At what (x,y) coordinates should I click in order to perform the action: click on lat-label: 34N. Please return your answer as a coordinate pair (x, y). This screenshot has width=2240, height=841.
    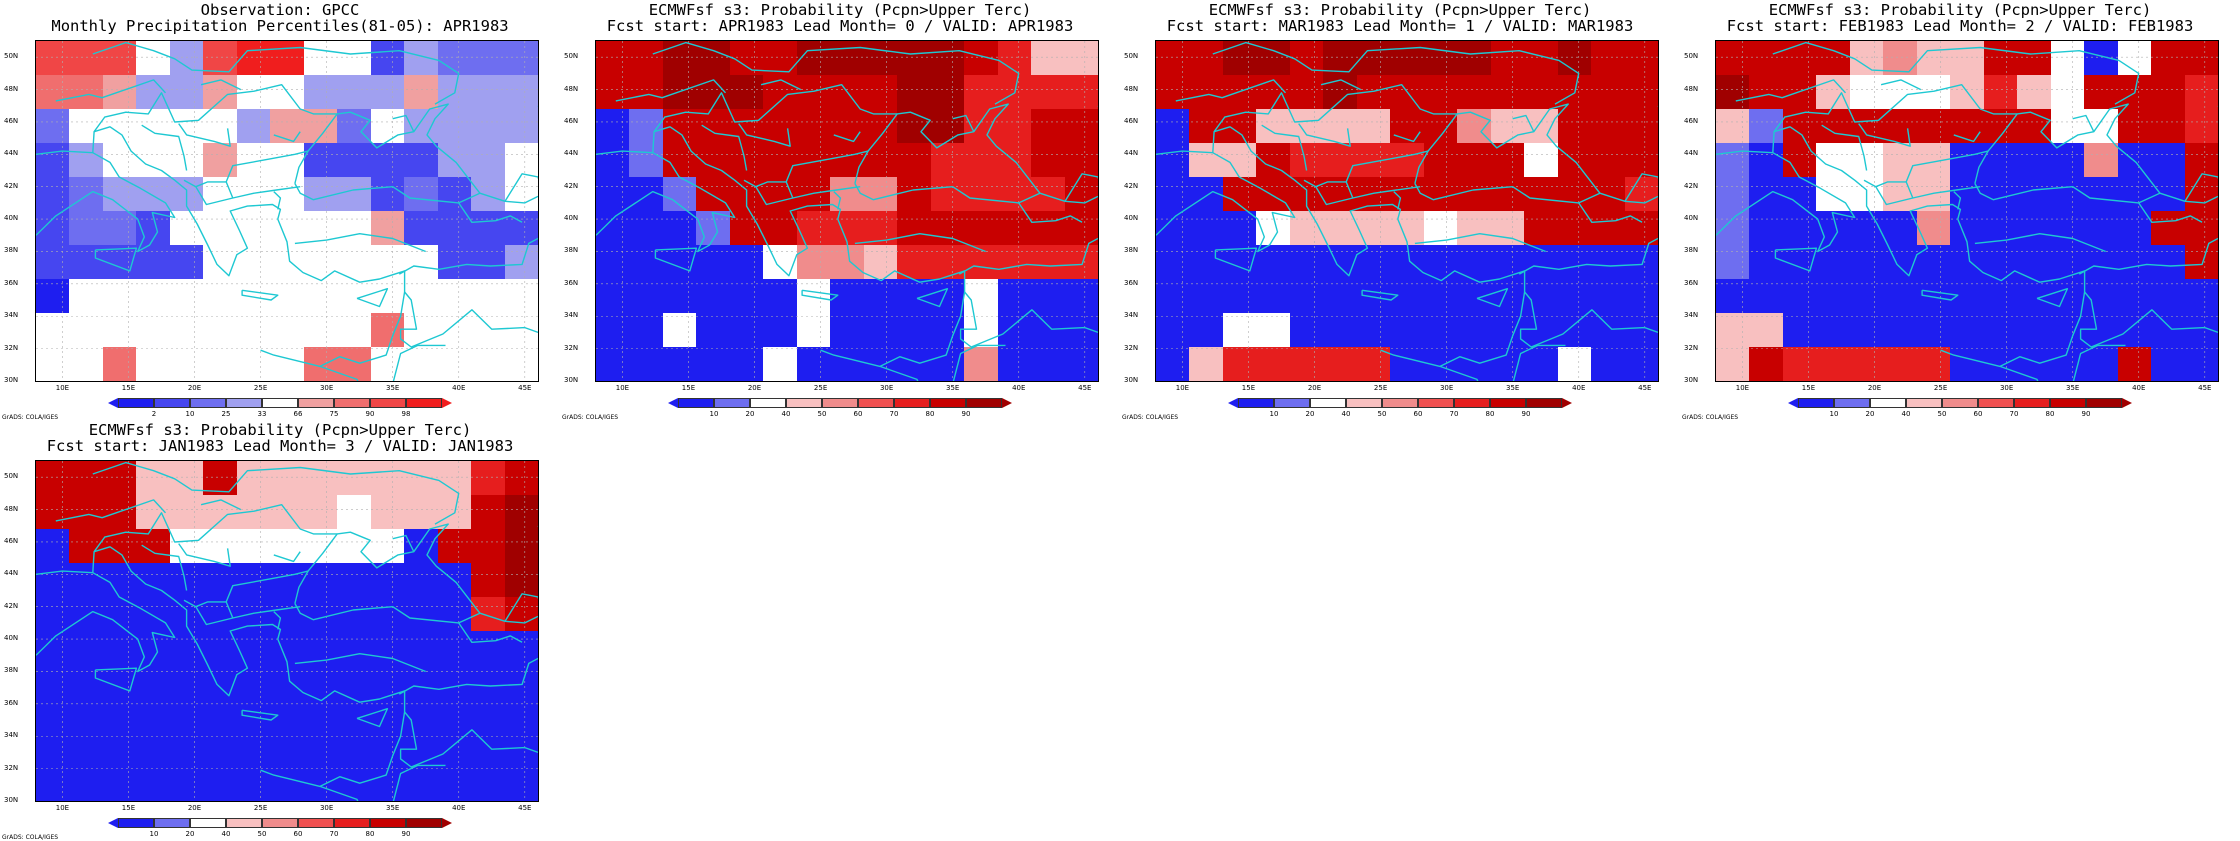
    Looking at the image, I should click on (571, 315).